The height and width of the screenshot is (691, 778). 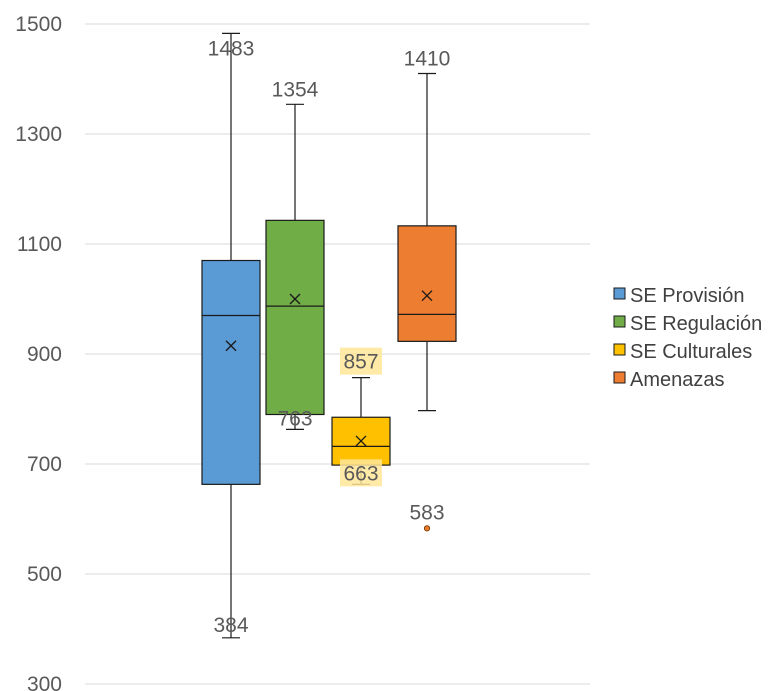 I want to click on data-label-outlier: 583, so click(x=426, y=512).